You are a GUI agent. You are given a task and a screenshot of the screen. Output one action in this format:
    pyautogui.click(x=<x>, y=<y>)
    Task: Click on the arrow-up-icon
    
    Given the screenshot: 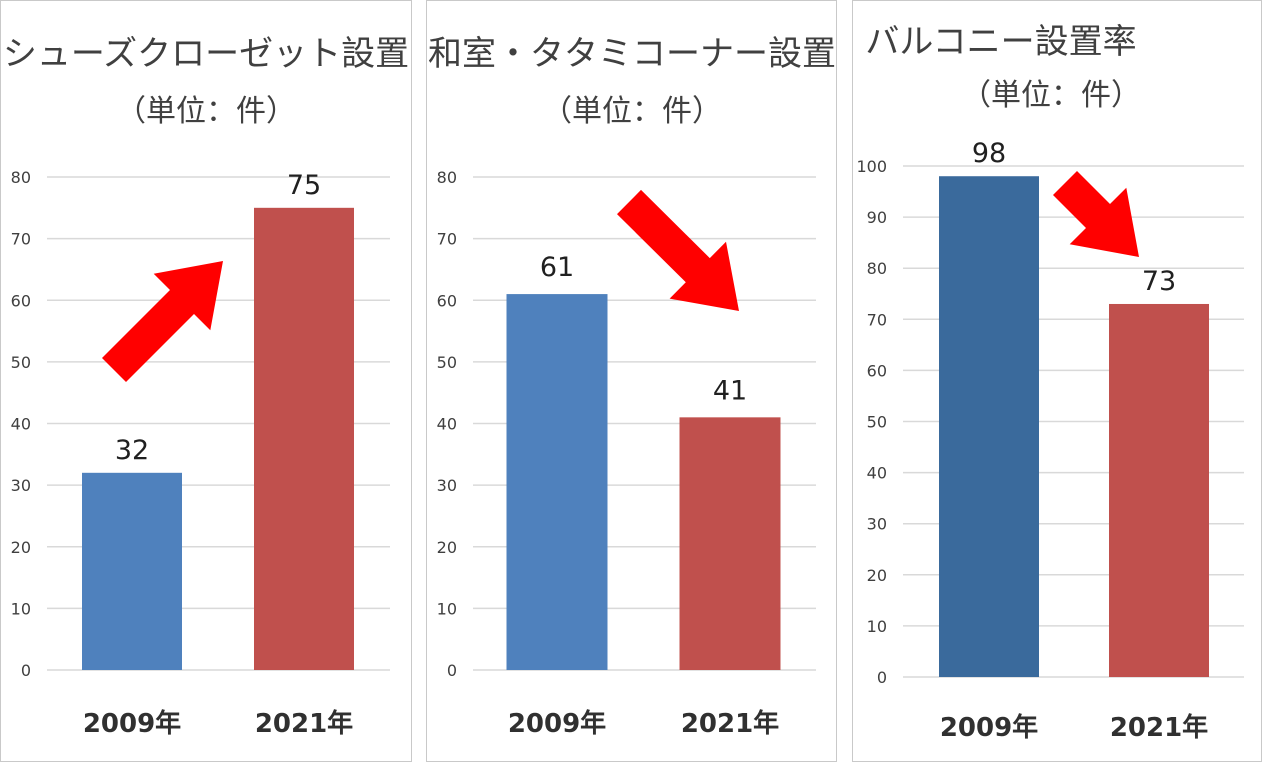 What is the action you would take?
    pyautogui.click(x=162, y=321)
    